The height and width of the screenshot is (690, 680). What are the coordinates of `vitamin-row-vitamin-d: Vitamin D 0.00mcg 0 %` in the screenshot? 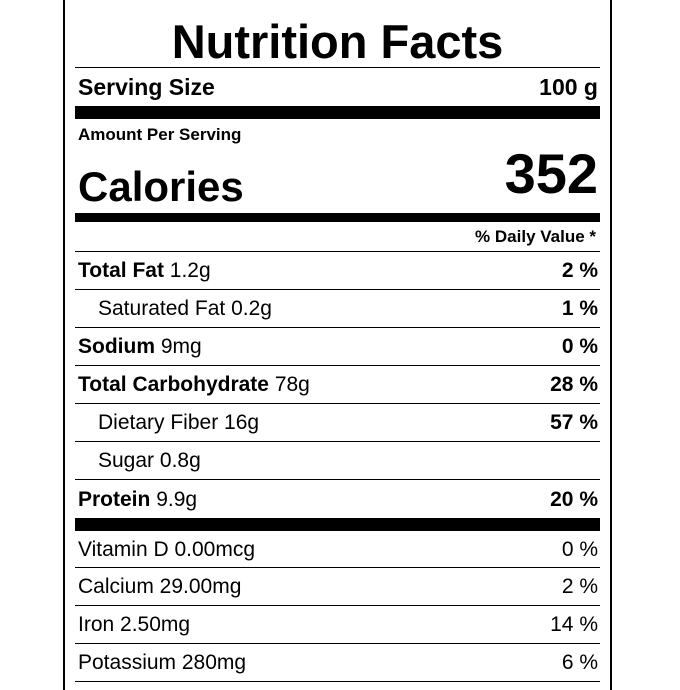 It's located at (337, 549).